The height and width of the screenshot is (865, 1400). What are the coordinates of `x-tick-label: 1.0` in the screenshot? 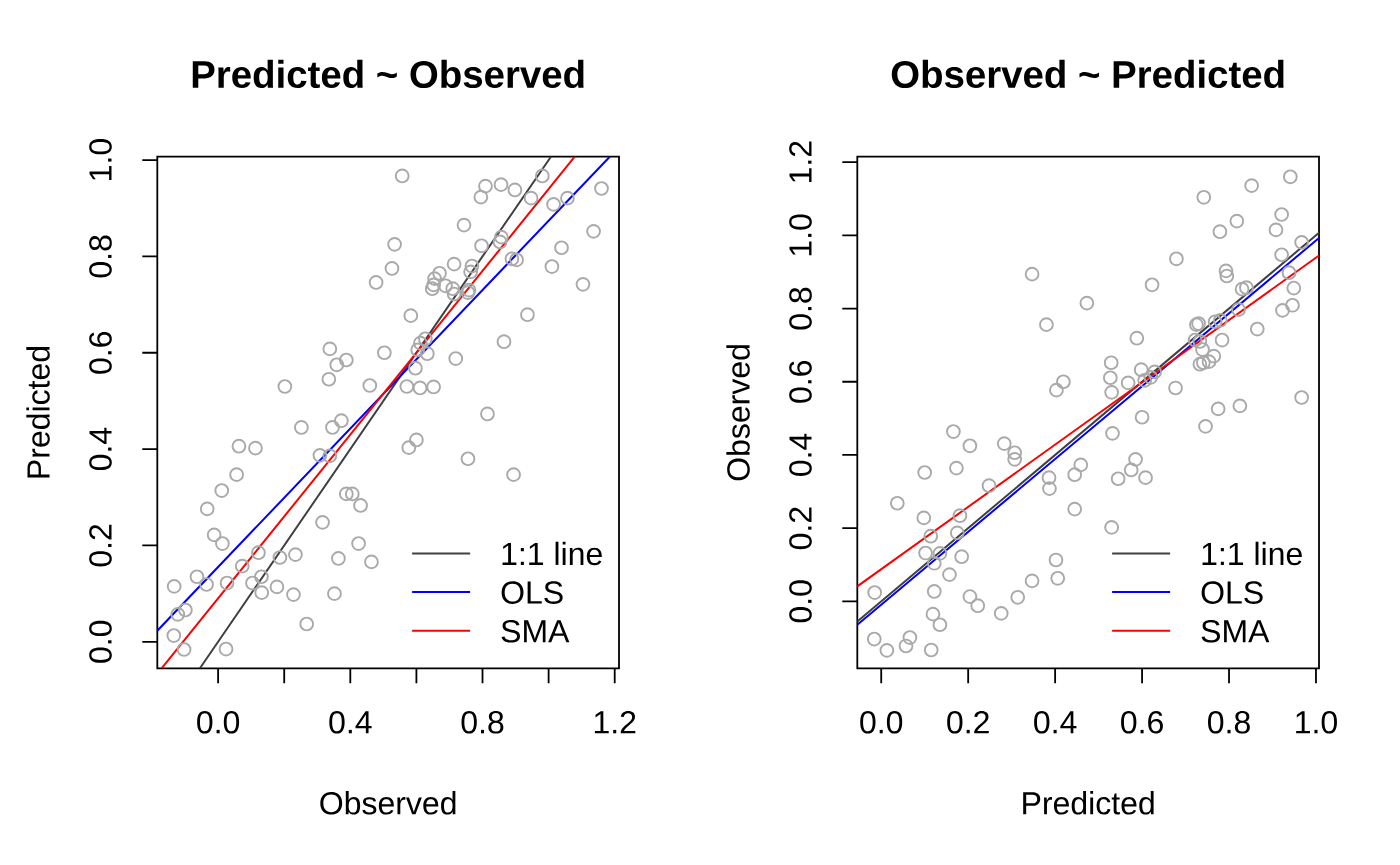 It's located at (1316, 722).